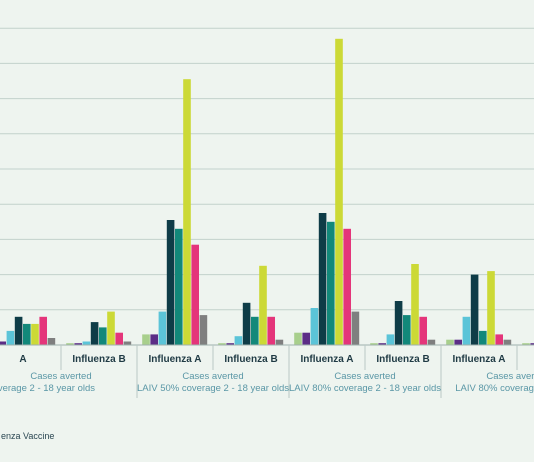 The width and height of the screenshot is (534, 462). What do you see at coordinates (364, 376) in the screenshot?
I see `group-label-line1-2: Cases averted` at bounding box center [364, 376].